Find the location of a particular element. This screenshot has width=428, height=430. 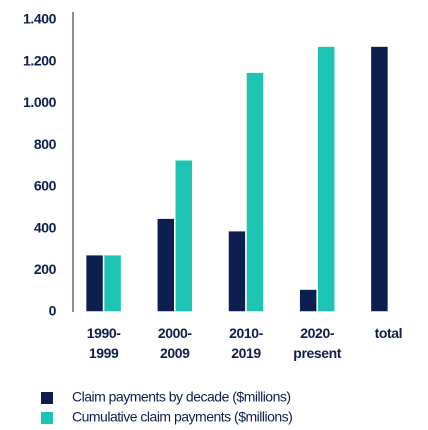

legend-label: Claim payments by decade ($millions) is located at coordinates (181, 397).